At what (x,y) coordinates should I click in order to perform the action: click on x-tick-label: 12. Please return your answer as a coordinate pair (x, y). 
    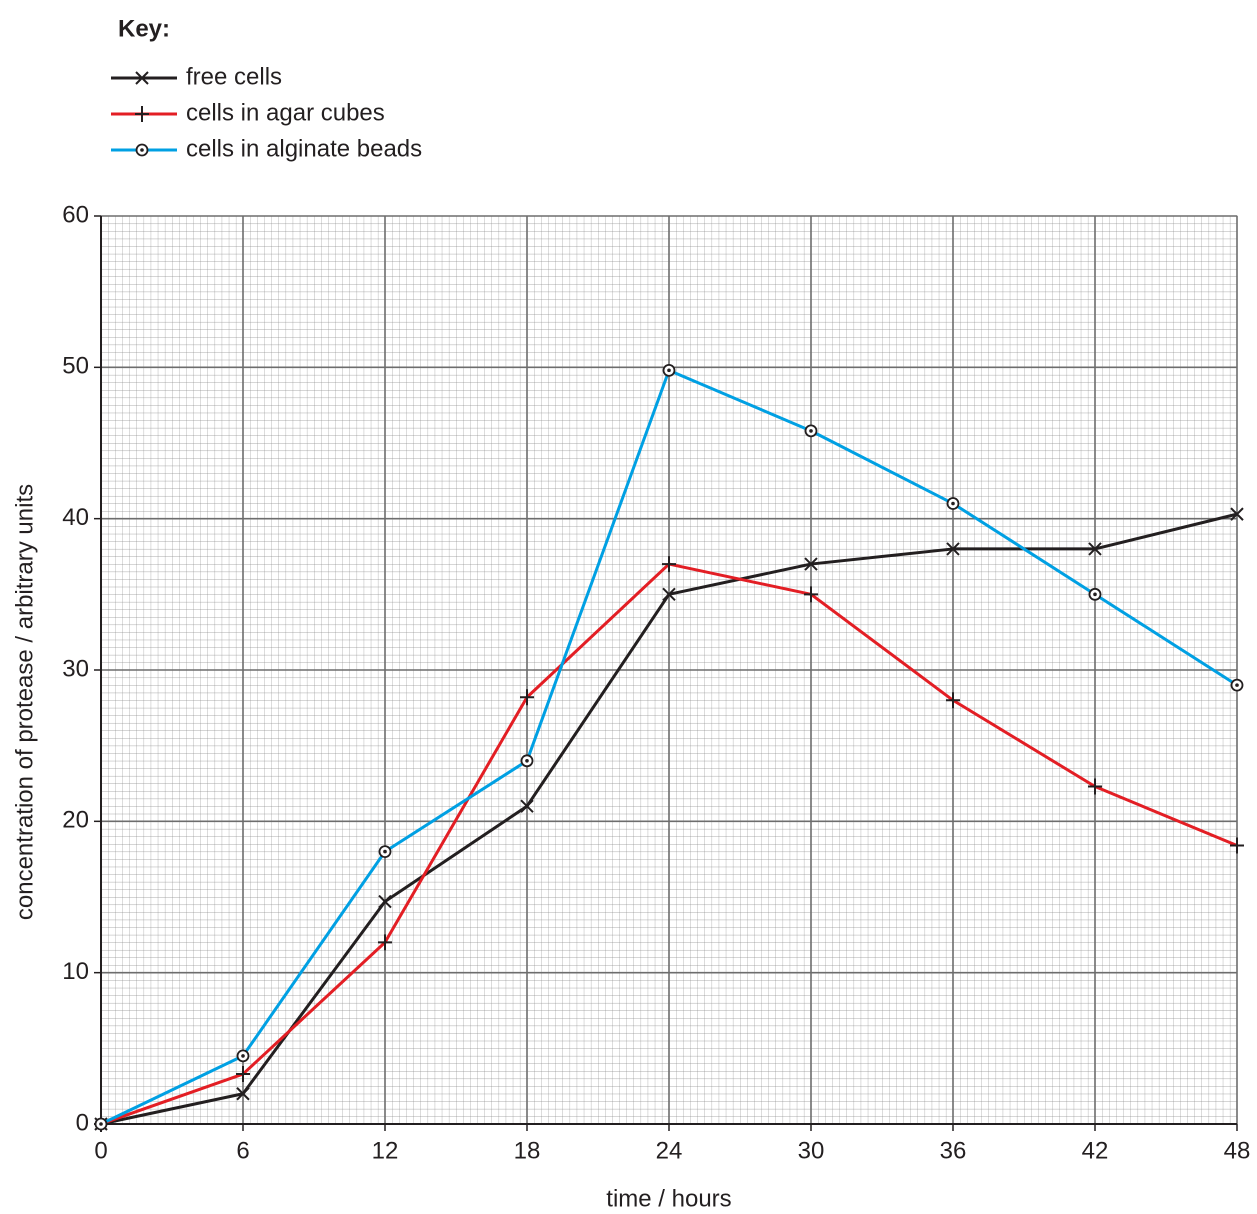
    Looking at the image, I should click on (385, 1150).